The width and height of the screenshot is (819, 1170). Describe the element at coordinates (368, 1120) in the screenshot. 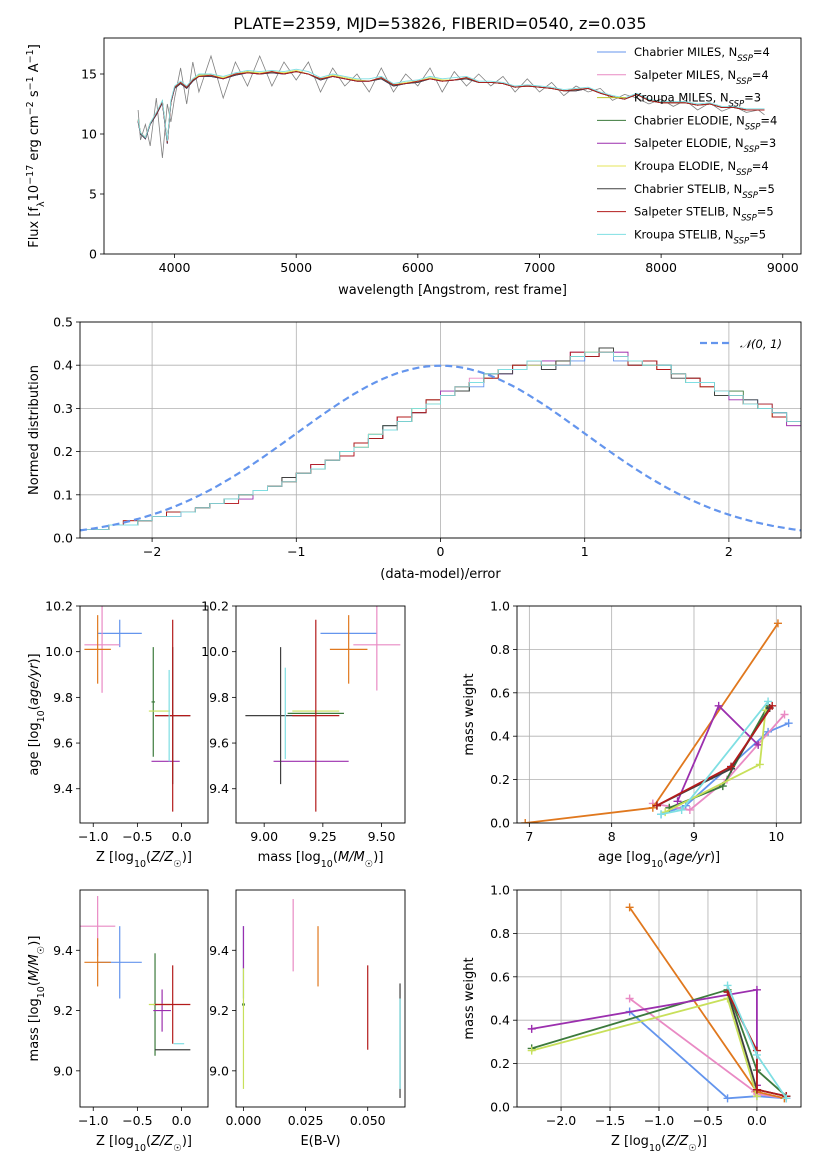

I see `x-tick-label: 0.050` at that location.